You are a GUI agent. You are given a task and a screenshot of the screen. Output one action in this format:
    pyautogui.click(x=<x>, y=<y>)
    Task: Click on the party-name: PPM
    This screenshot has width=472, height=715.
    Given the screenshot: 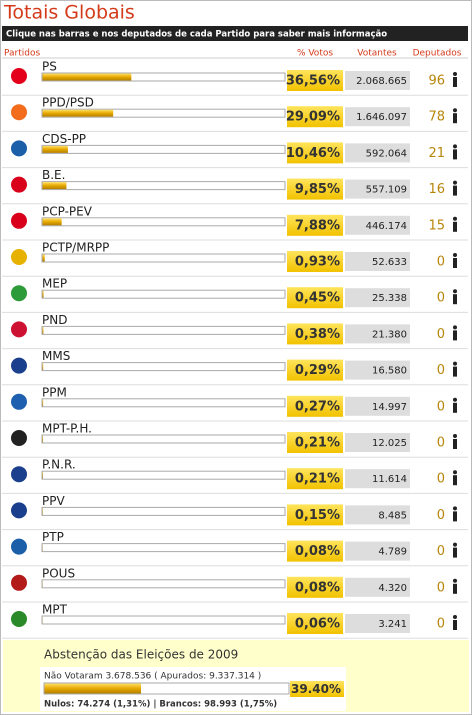 What is the action you would take?
    pyautogui.click(x=54, y=392)
    